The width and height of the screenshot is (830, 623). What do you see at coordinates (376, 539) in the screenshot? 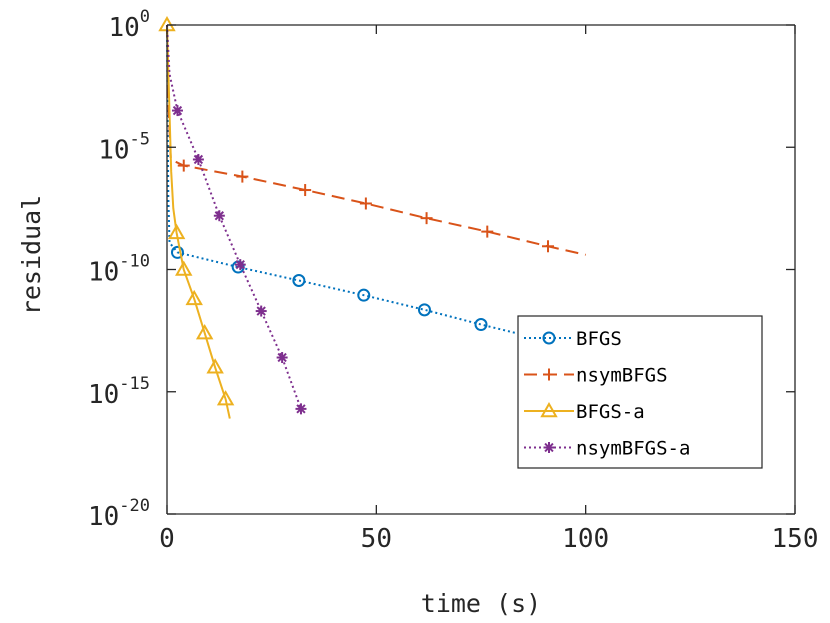
I see `x-tick-label-1: 50` at bounding box center [376, 539].